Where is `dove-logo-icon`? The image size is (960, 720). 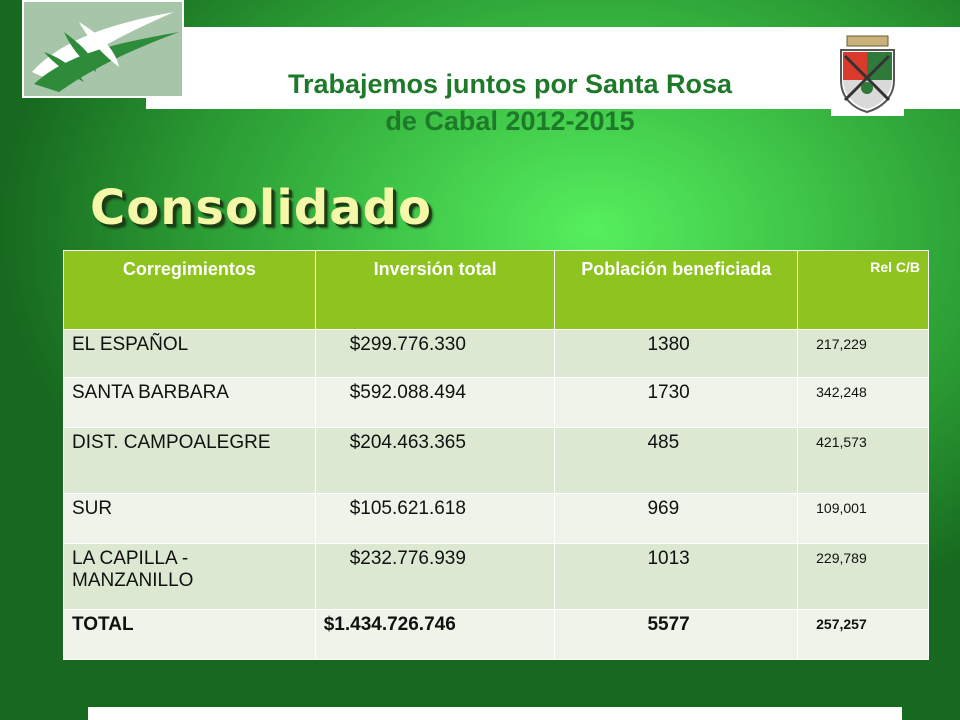 dove-logo-icon is located at coordinates (103, 49).